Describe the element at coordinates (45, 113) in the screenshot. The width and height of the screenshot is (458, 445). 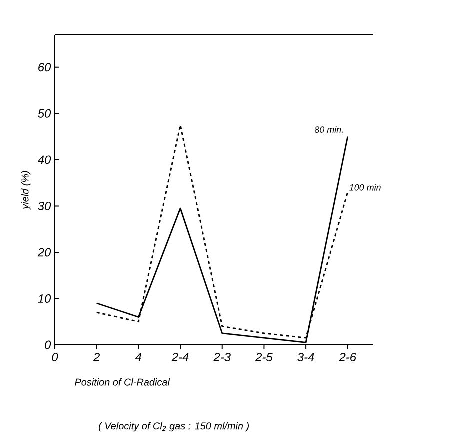
I see `y-tick-label: 50` at that location.